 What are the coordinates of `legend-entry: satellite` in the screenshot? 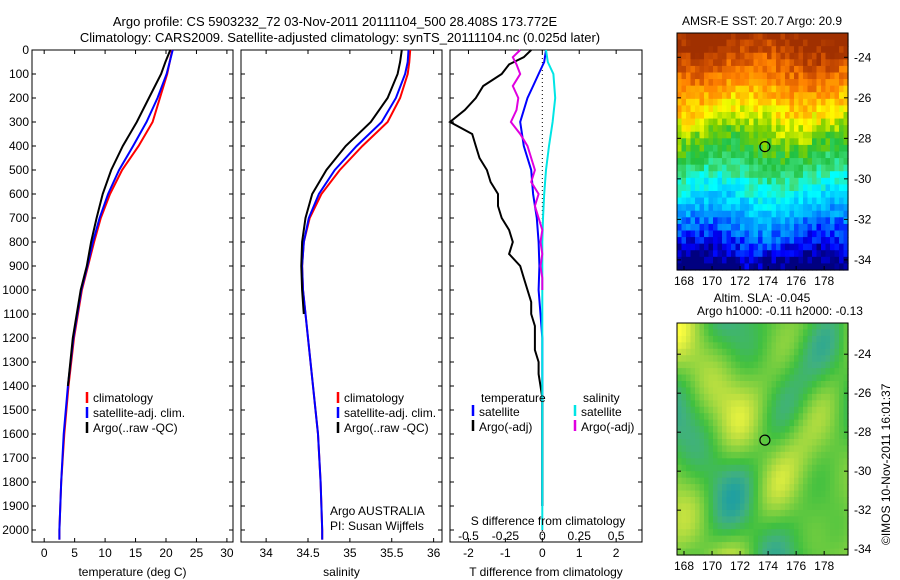 It's located at (499, 412).